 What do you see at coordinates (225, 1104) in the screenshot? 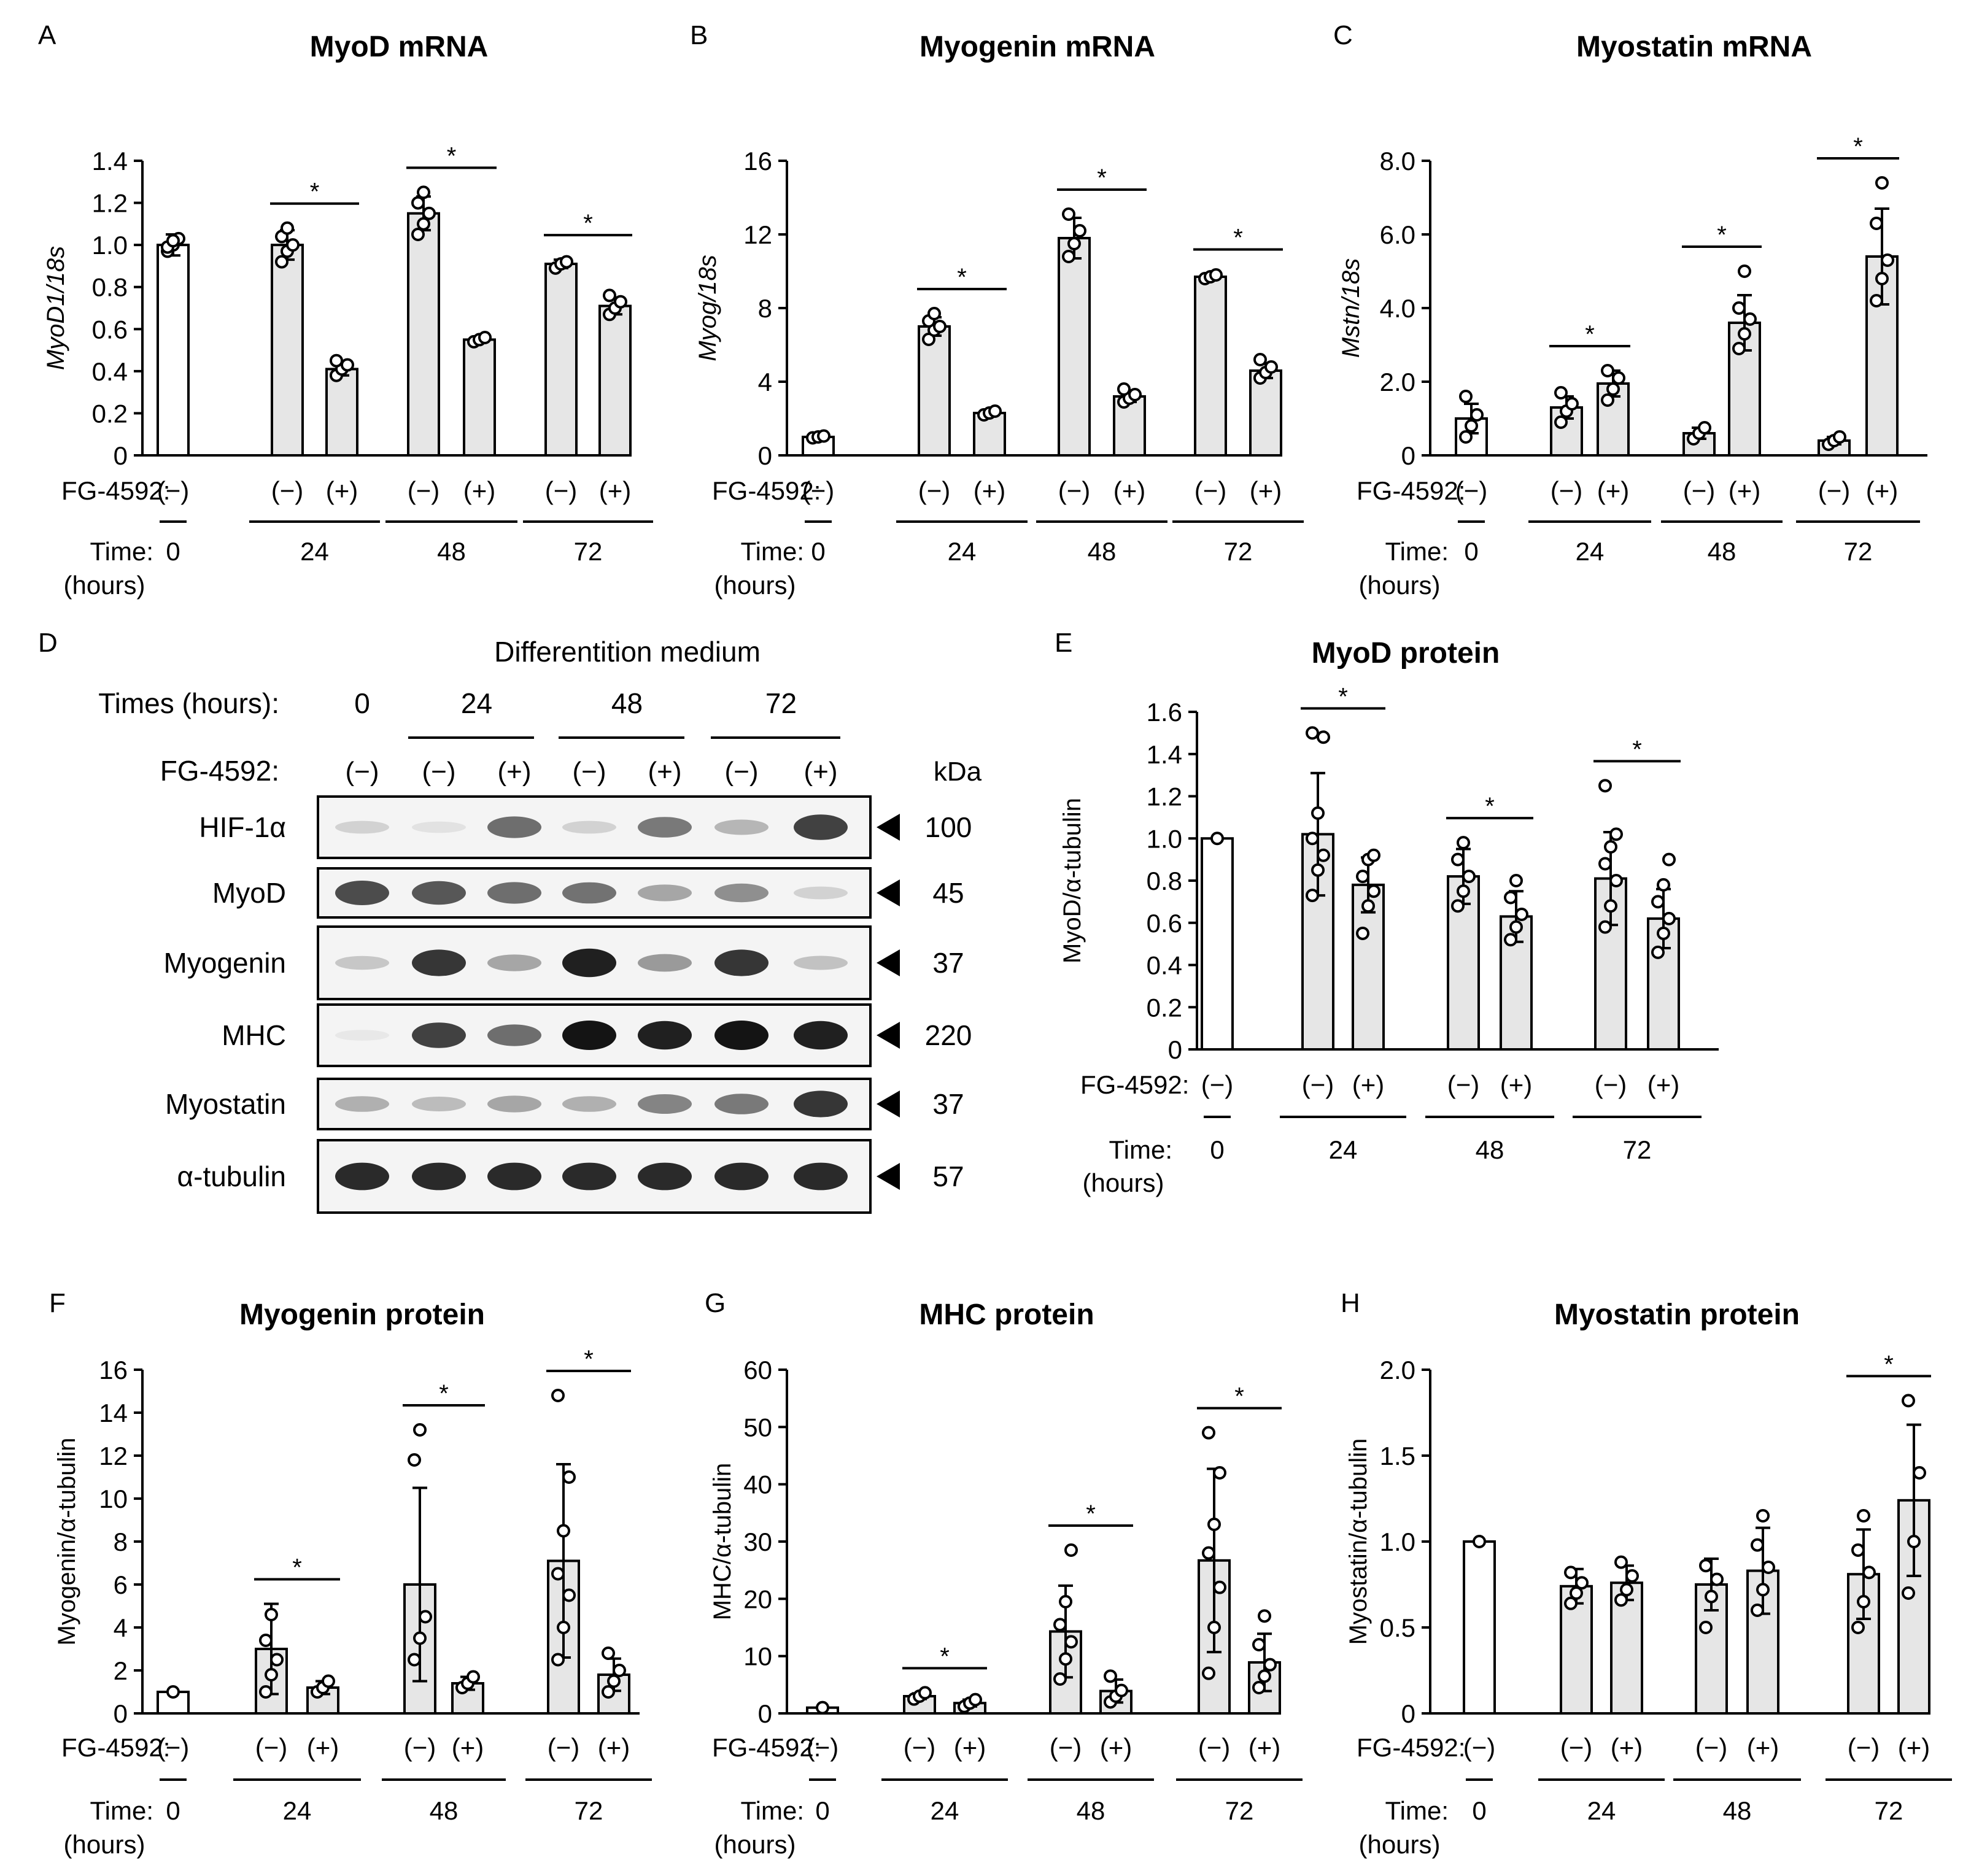
I see `protein-label: Myostatin` at bounding box center [225, 1104].